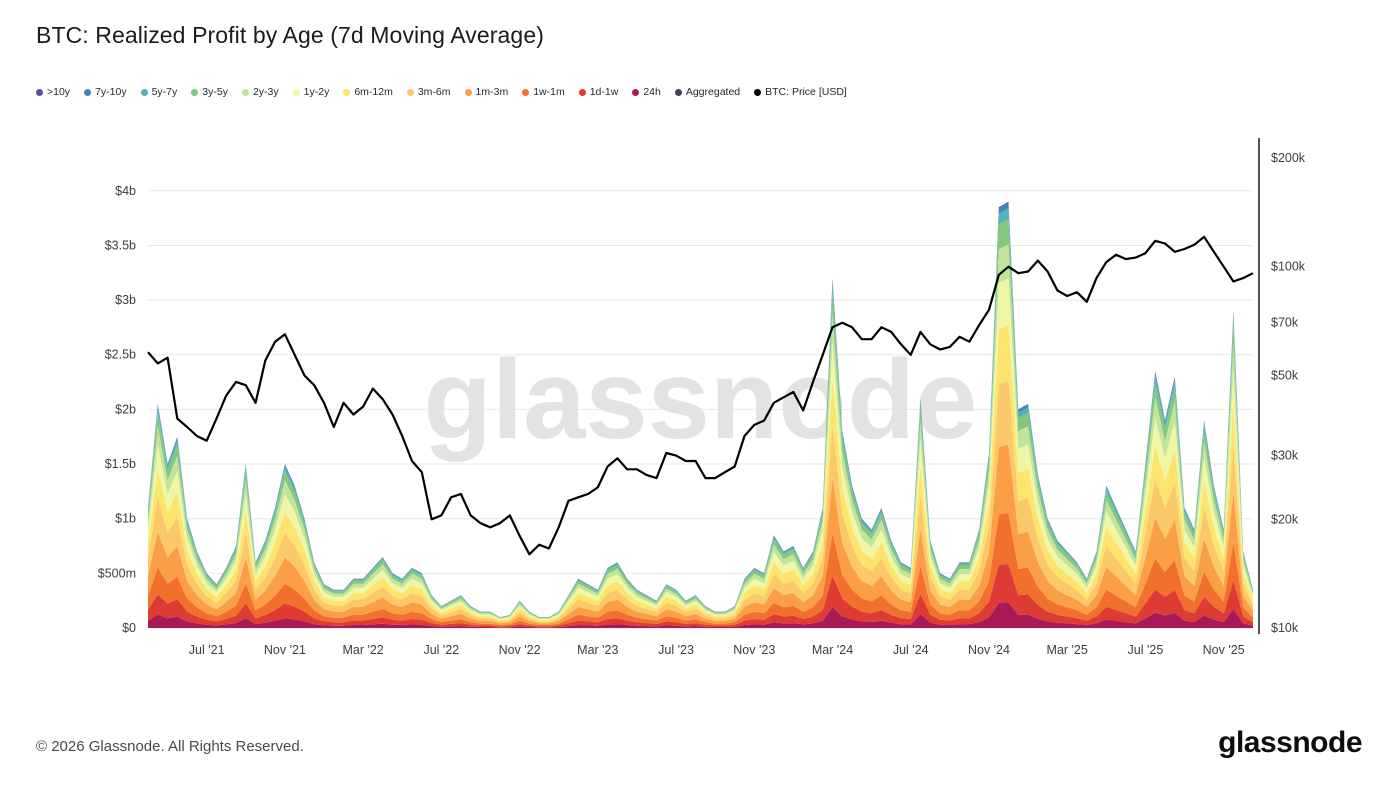  I want to click on legend-item-5y-7y: 5y-7y, so click(159, 92).